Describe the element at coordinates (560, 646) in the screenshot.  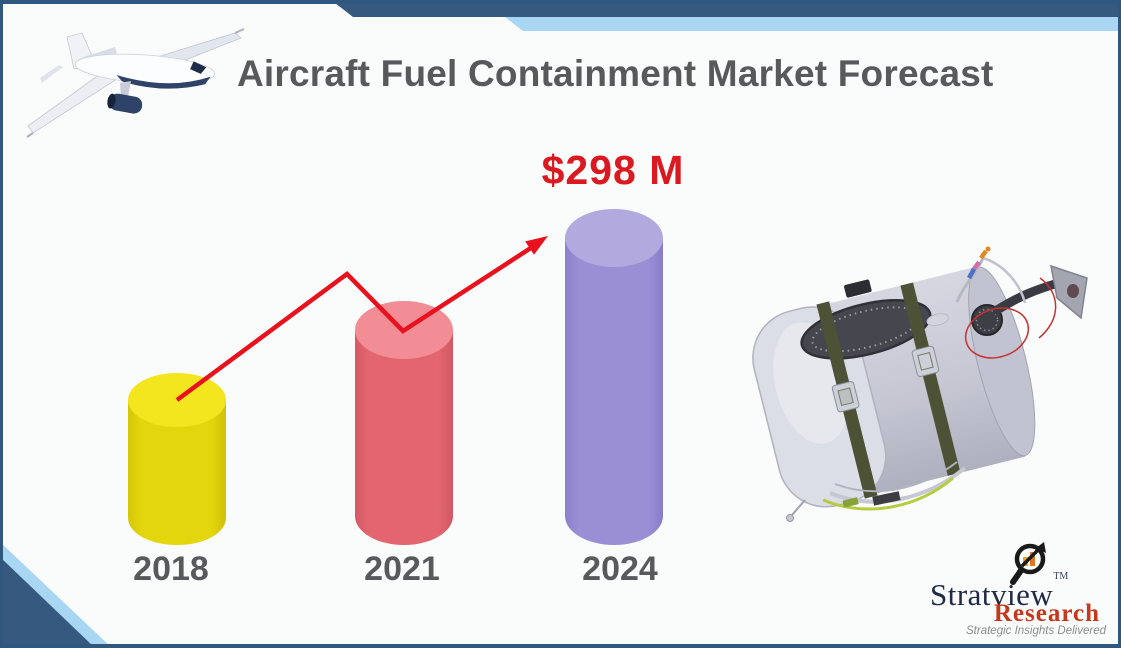
I see `frame-bottom` at that location.